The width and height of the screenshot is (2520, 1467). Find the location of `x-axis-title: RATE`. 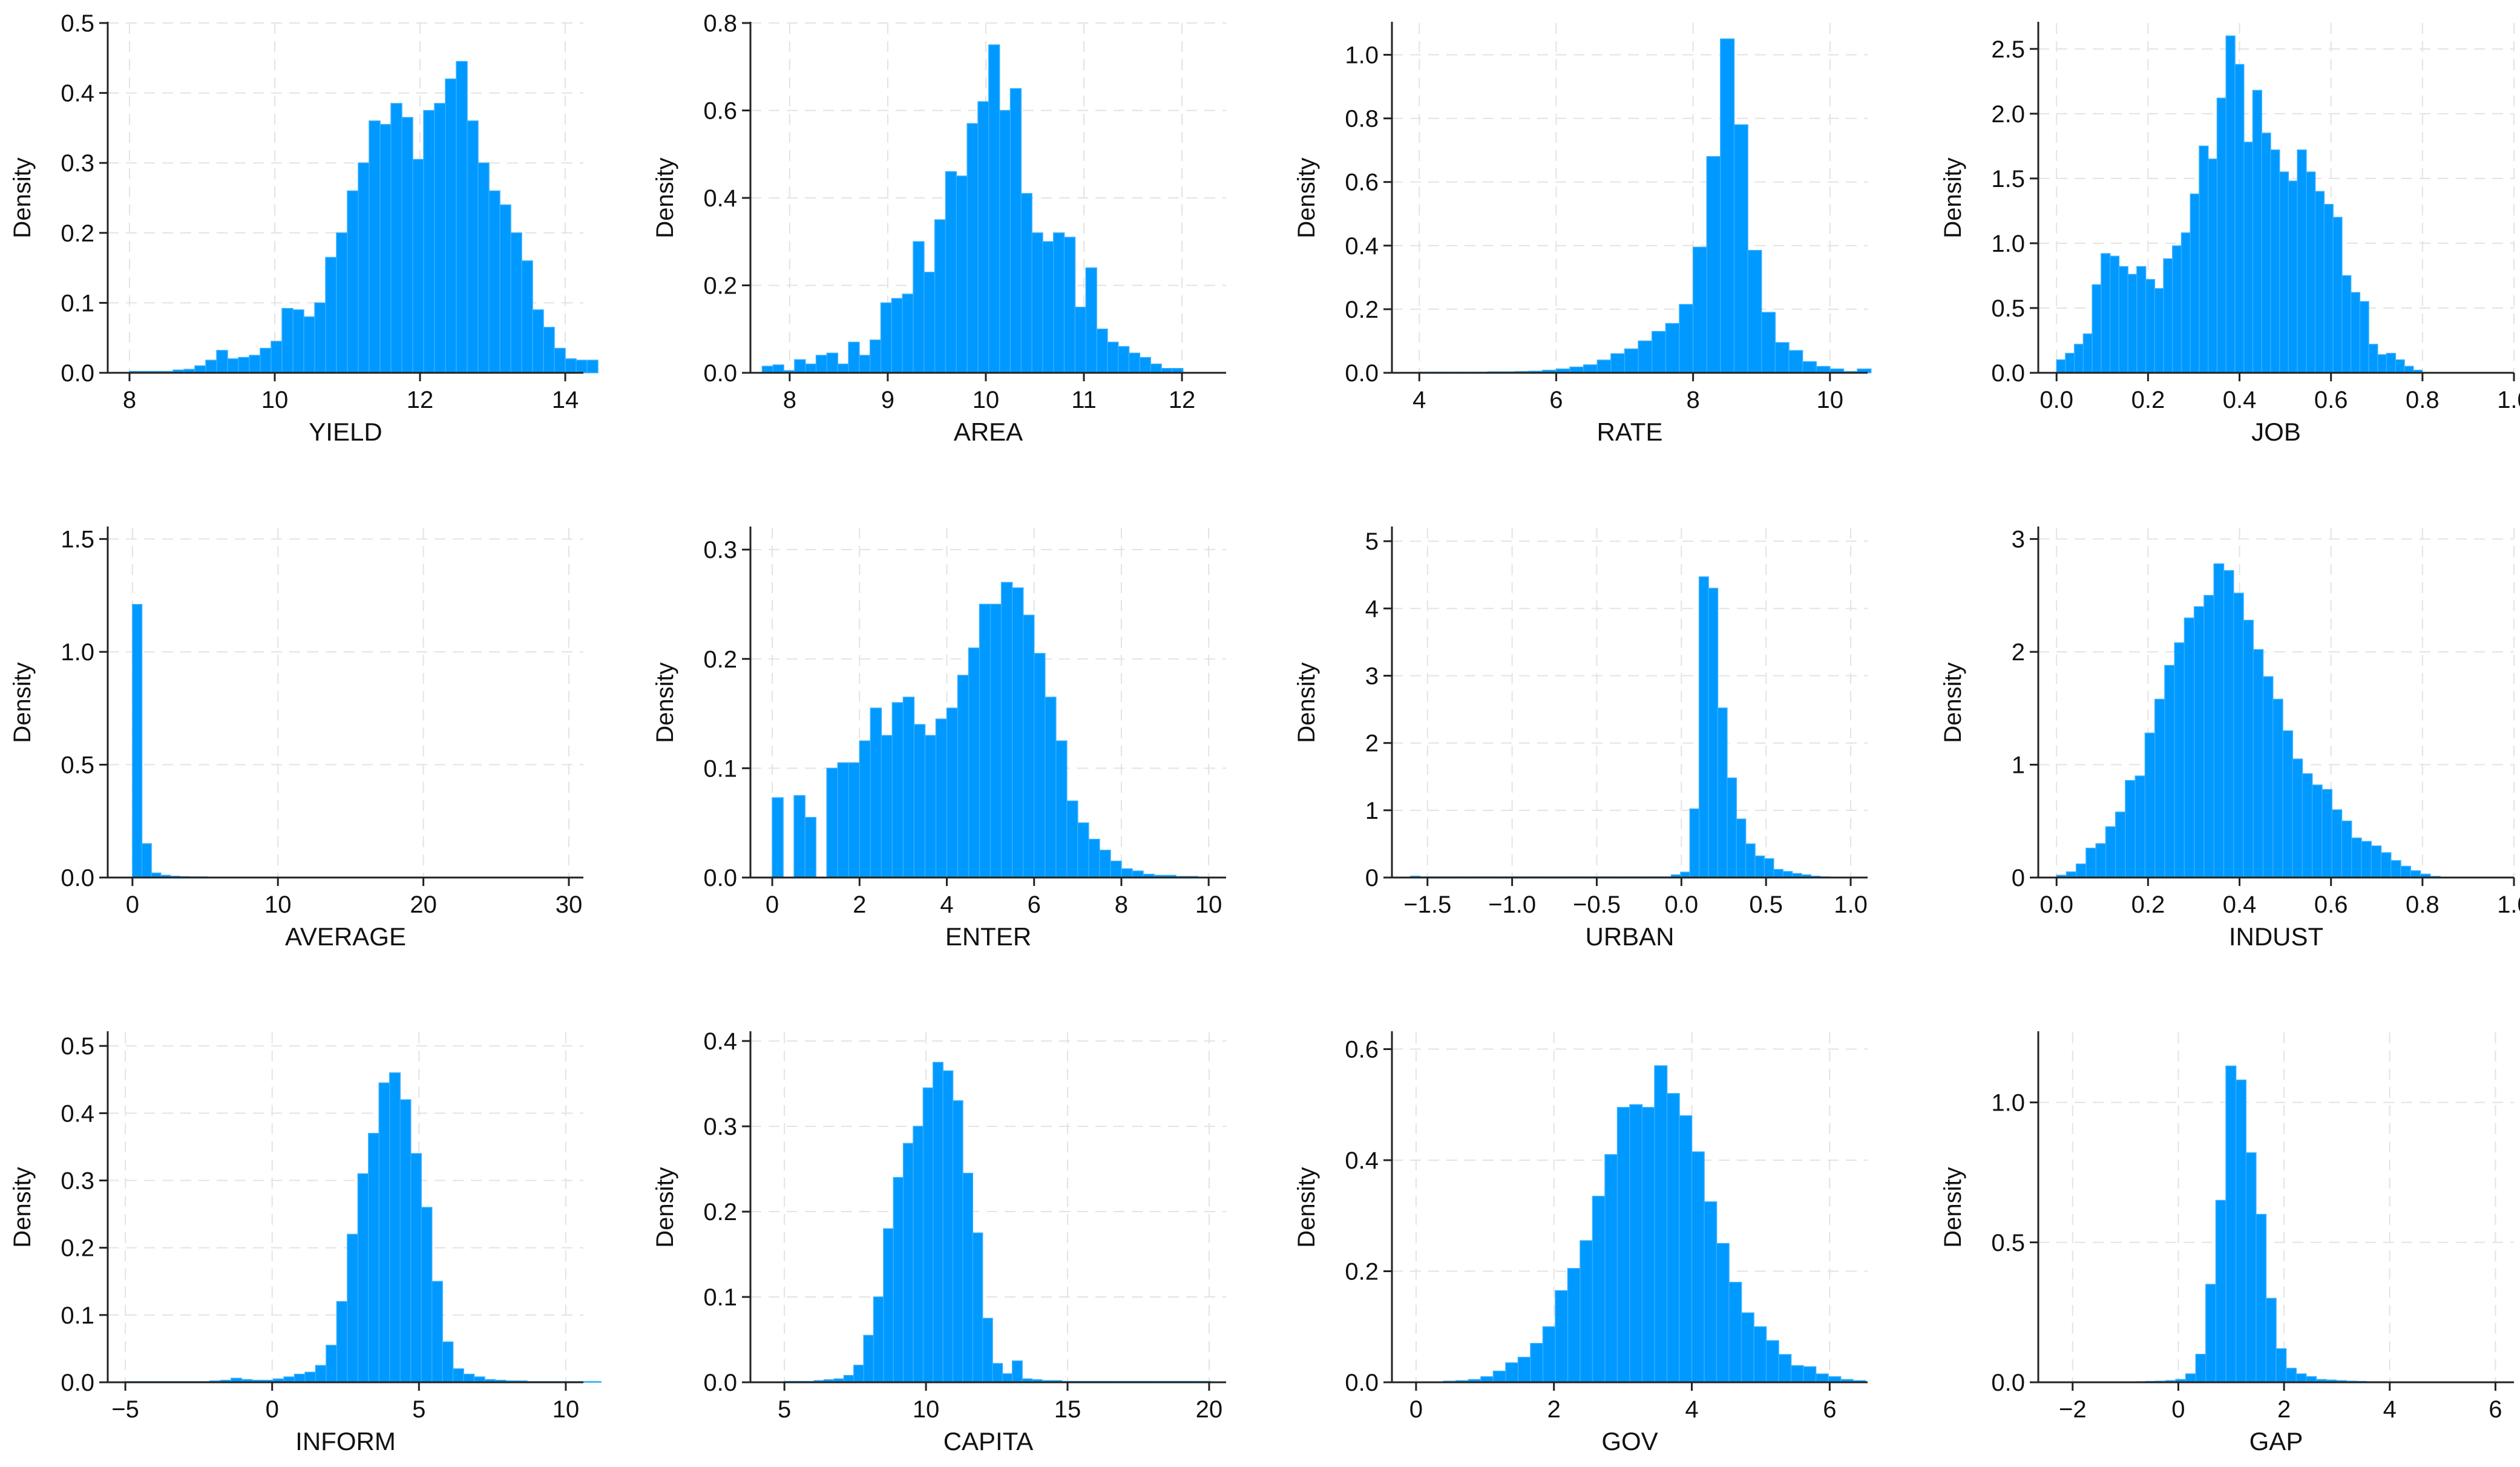

x-axis-title: RATE is located at coordinates (1630, 432).